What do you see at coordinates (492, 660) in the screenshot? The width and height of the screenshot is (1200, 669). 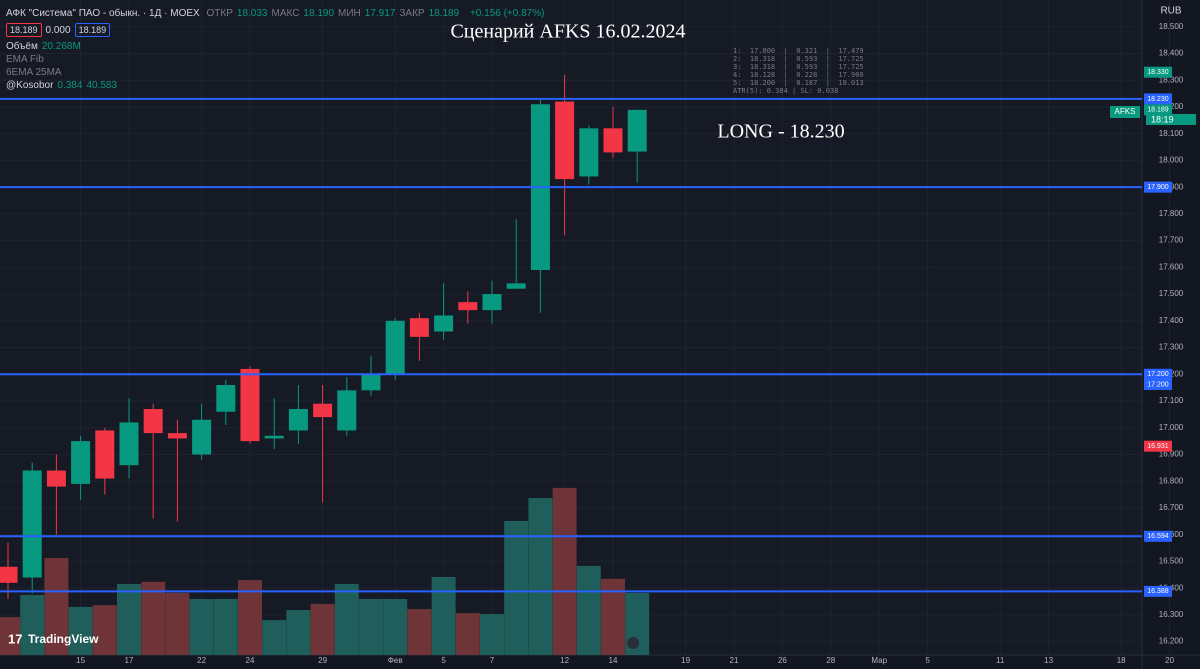 I see `x-tick-label: 7` at bounding box center [492, 660].